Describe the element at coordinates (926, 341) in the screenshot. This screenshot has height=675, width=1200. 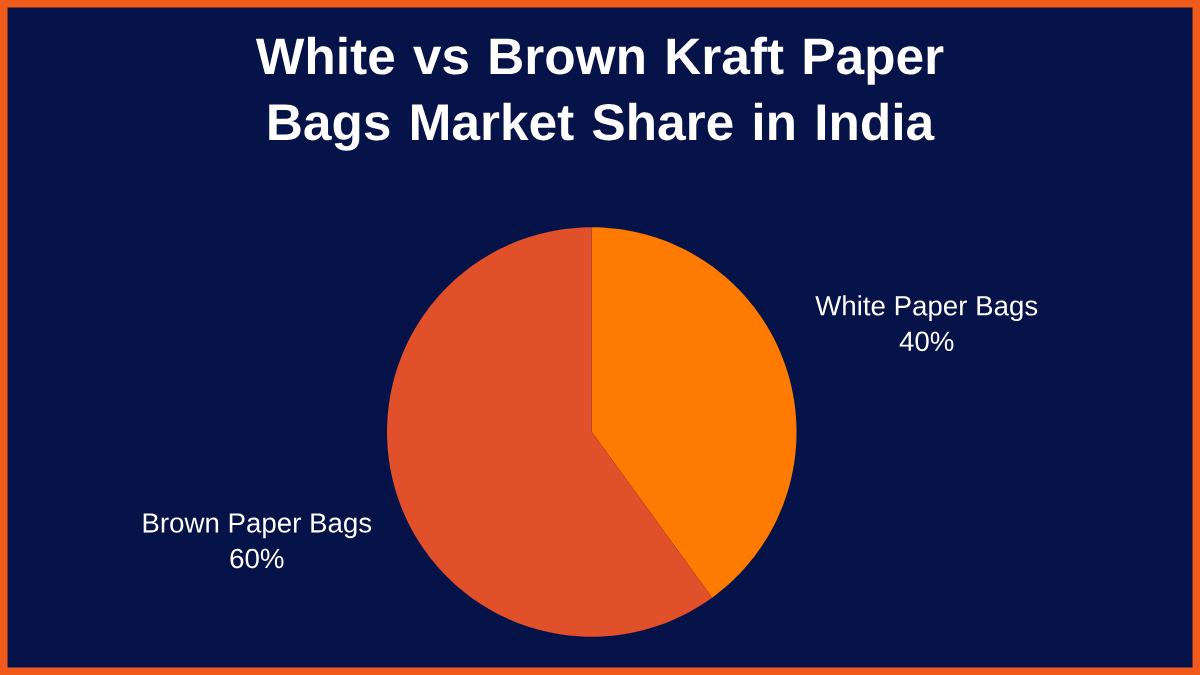
I see `data-label: 40%` at that location.